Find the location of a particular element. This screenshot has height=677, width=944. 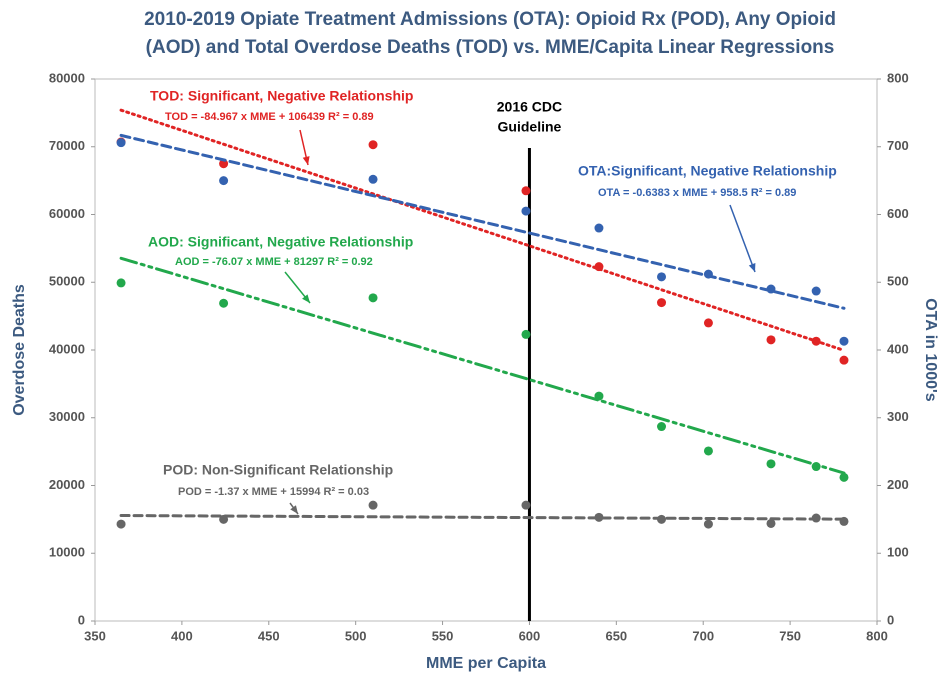

y-tick-label: 30000 is located at coordinates (67, 416).